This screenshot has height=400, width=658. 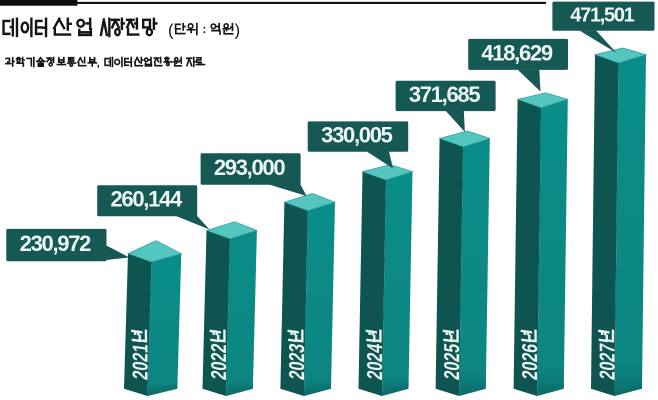 I want to click on svg-text: 418,629, so click(x=516, y=52).